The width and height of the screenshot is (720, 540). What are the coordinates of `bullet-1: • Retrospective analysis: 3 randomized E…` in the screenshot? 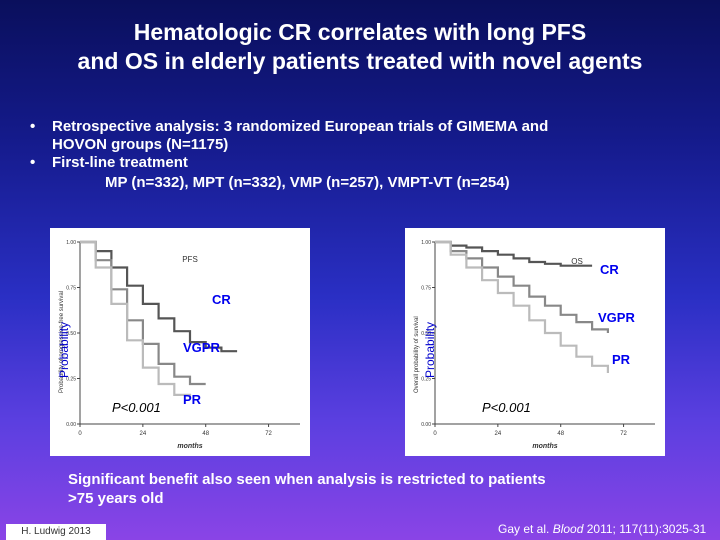 It's located at (360, 136).